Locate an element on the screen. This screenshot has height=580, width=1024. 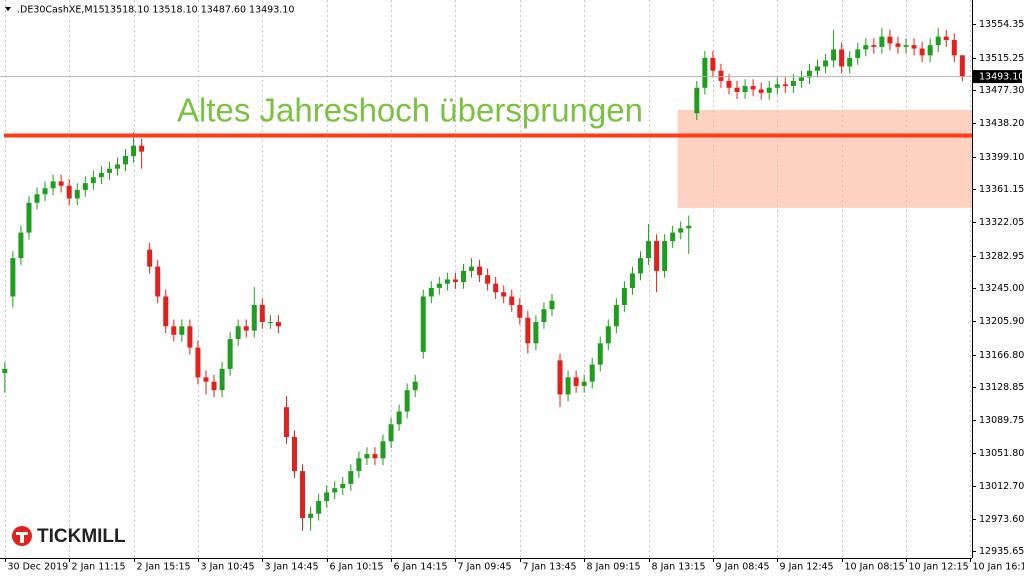
symbol: .DE30CashXE,M15 is located at coordinates (61, 10).